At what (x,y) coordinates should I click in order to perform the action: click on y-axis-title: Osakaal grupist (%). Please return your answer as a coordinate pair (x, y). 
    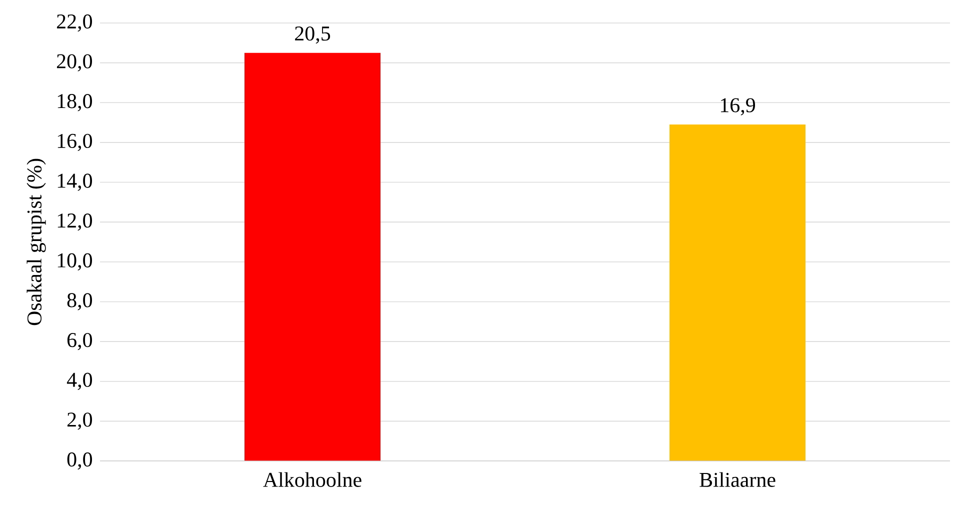
    Looking at the image, I should click on (36, 242).